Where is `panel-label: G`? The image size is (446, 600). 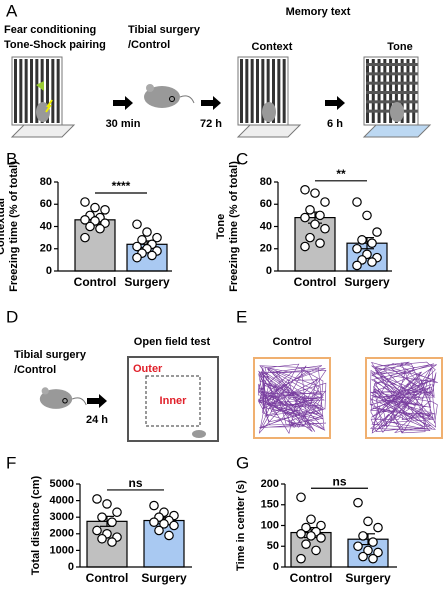
panel-label: G is located at coordinates (242, 462).